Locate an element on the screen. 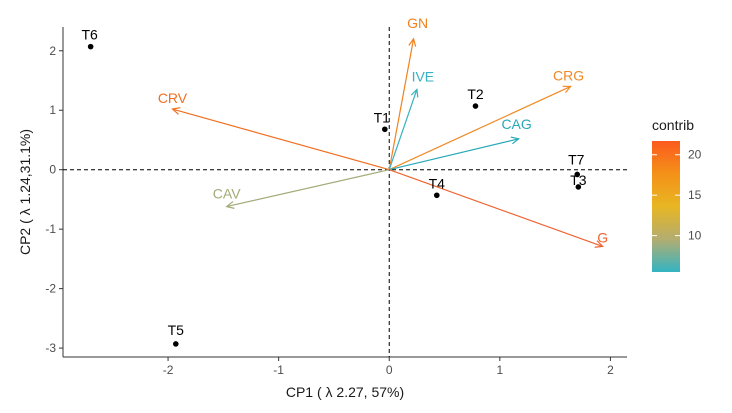 The width and height of the screenshot is (732, 413). x-tick-label: 1 is located at coordinates (499, 370).